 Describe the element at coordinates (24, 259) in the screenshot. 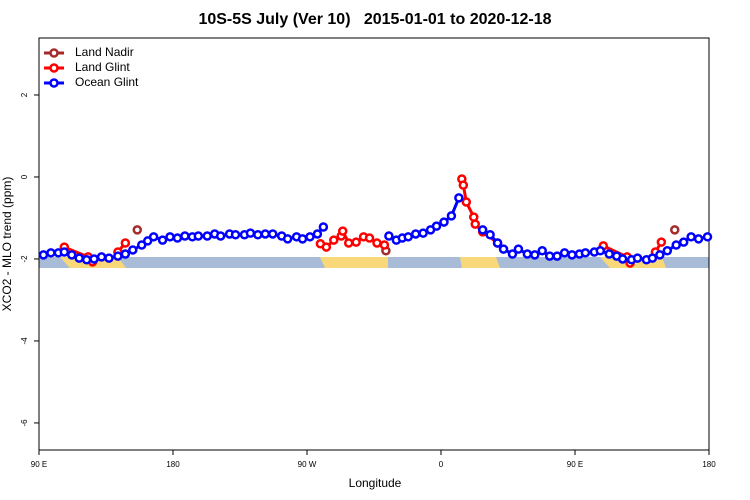

I see `y-tick-label: -2` at that location.